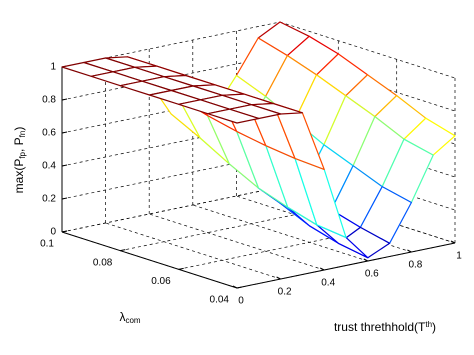  What do you see at coordinates (47, 244) in the screenshot?
I see `y-tick-label: 0.1` at bounding box center [47, 244].